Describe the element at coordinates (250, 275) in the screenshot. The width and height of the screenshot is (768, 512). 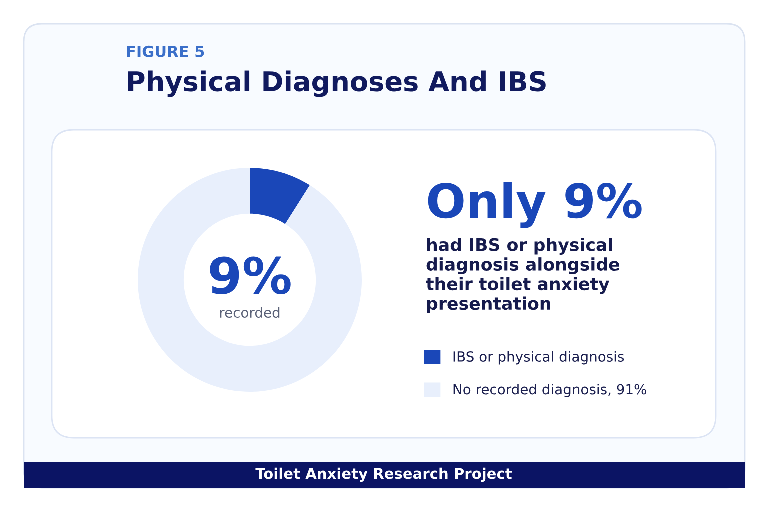
I see `text: 9%` at that location.